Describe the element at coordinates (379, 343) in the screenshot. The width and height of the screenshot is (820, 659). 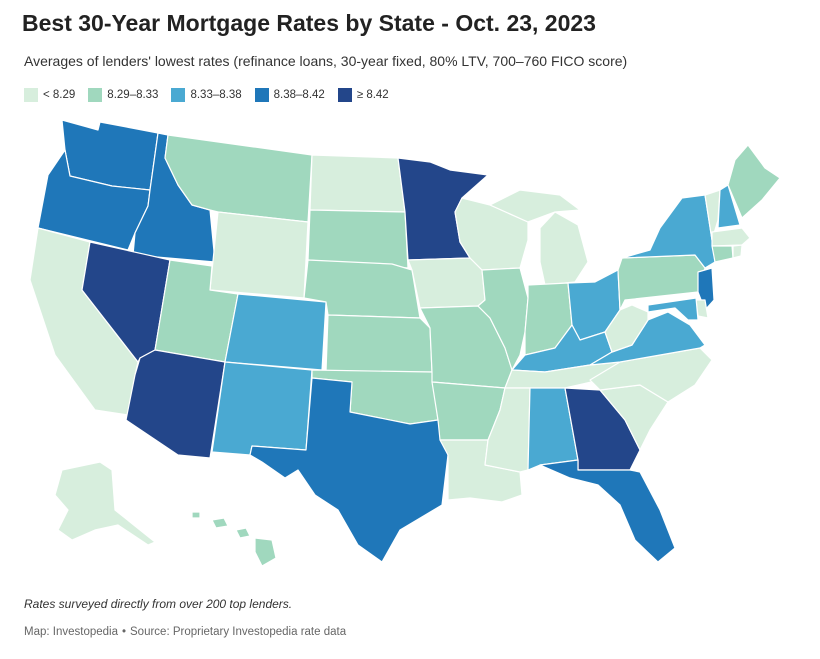
I see `state-KS` at that location.